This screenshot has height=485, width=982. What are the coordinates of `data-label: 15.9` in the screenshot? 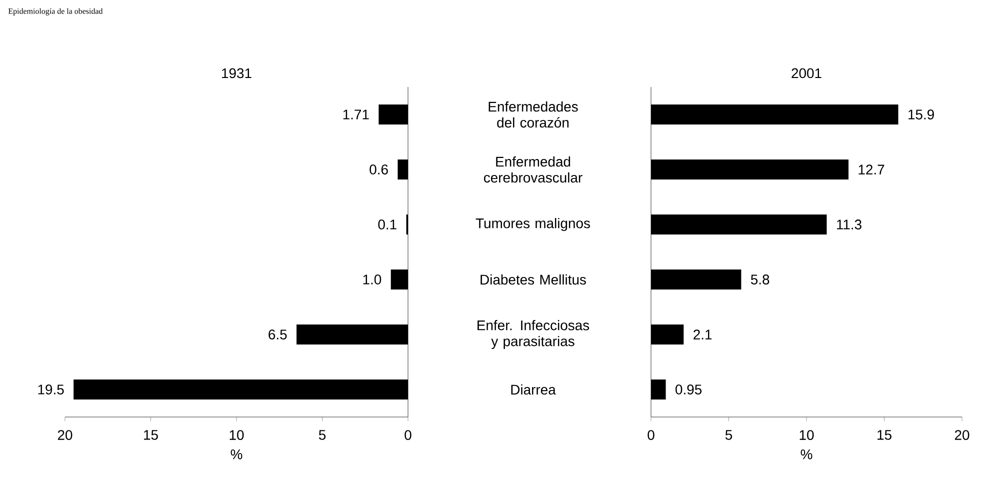 It's located at (921, 115).